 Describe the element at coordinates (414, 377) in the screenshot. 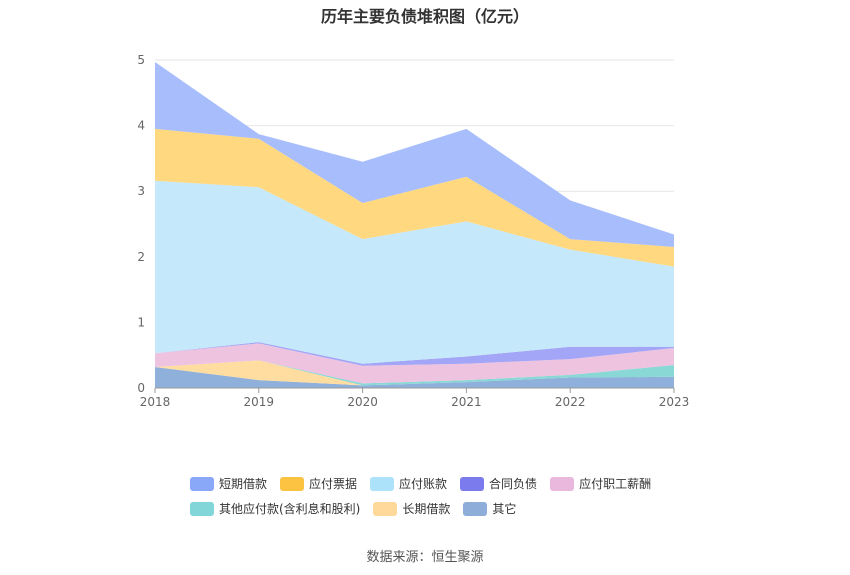

I see `area-其它` at that location.